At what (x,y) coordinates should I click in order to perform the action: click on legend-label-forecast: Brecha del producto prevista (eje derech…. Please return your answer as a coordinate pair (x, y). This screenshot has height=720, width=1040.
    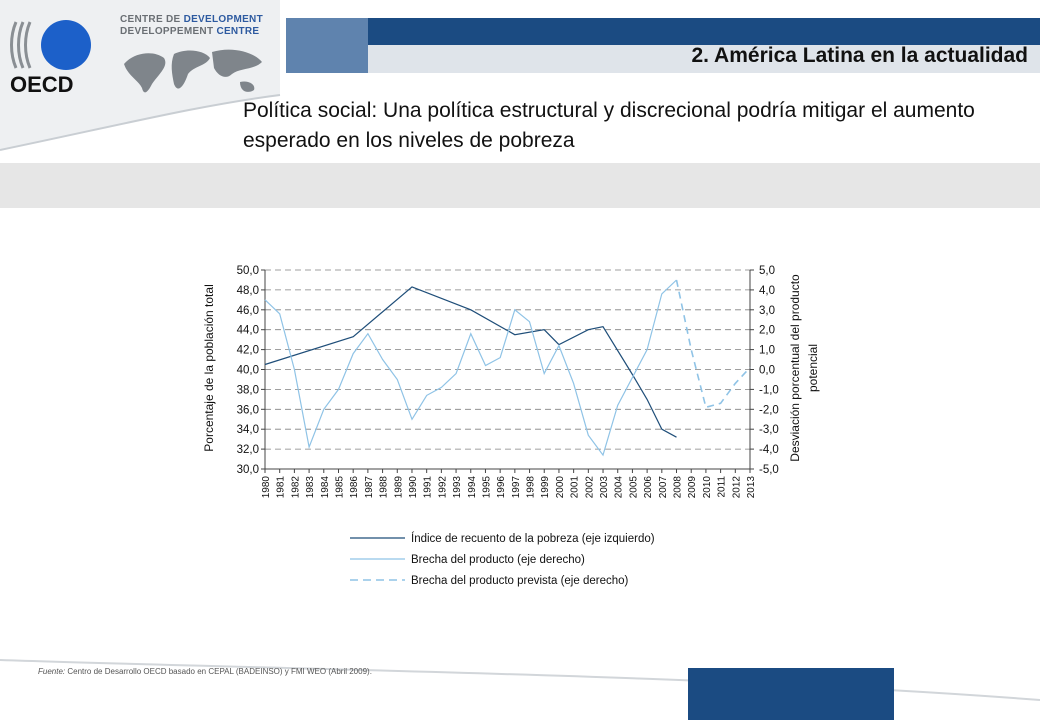
    Looking at the image, I should click on (520, 581).